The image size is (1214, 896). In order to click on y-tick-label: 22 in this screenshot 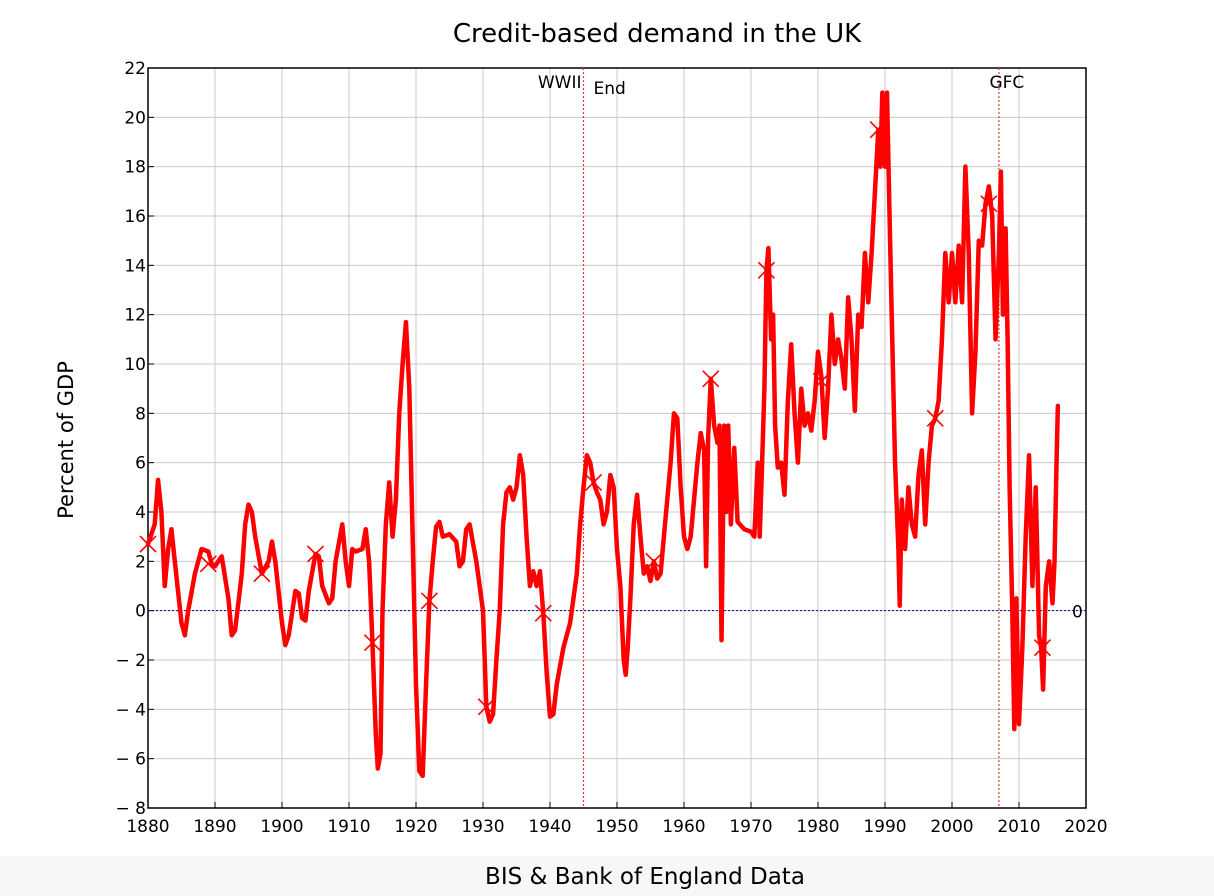, I will do `click(135, 69)`.